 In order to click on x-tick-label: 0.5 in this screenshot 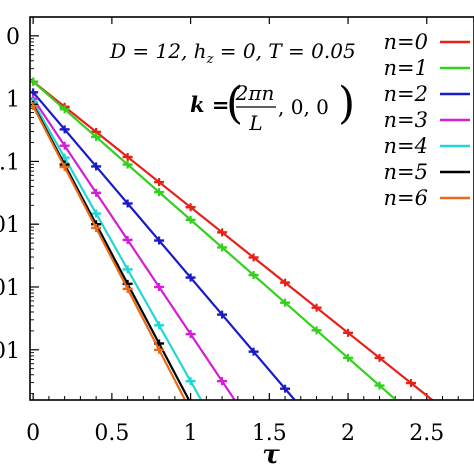, I will do `click(111, 433)`.